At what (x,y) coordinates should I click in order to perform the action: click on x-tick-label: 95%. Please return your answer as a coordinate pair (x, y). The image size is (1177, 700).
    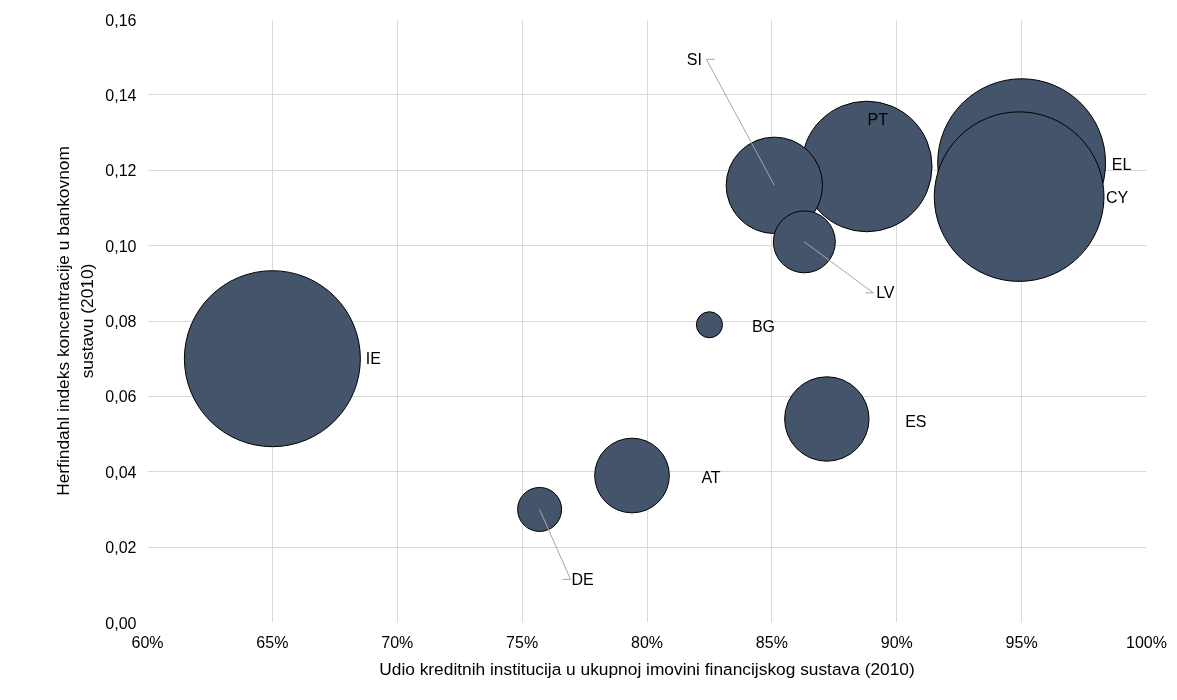
    Looking at the image, I should click on (1021, 642).